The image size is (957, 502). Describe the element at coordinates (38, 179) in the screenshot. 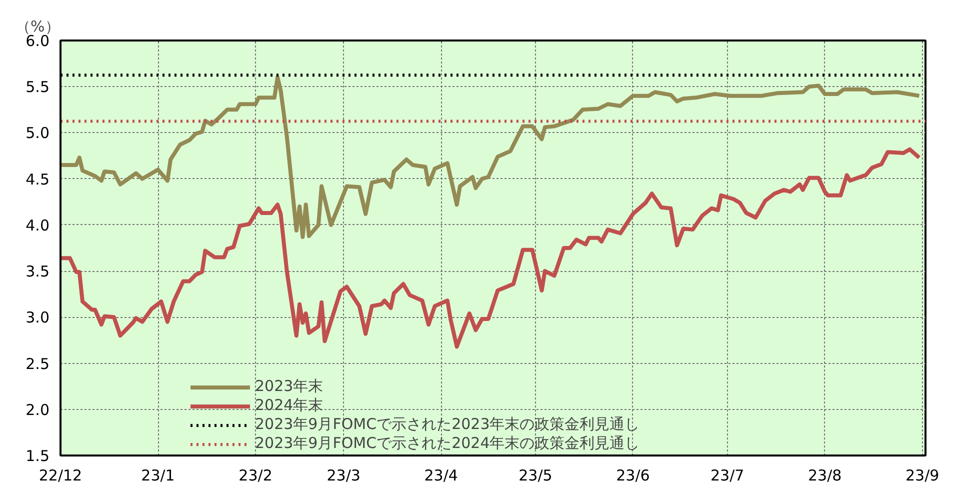

I see `y-tick-label: 4.5` at that location.